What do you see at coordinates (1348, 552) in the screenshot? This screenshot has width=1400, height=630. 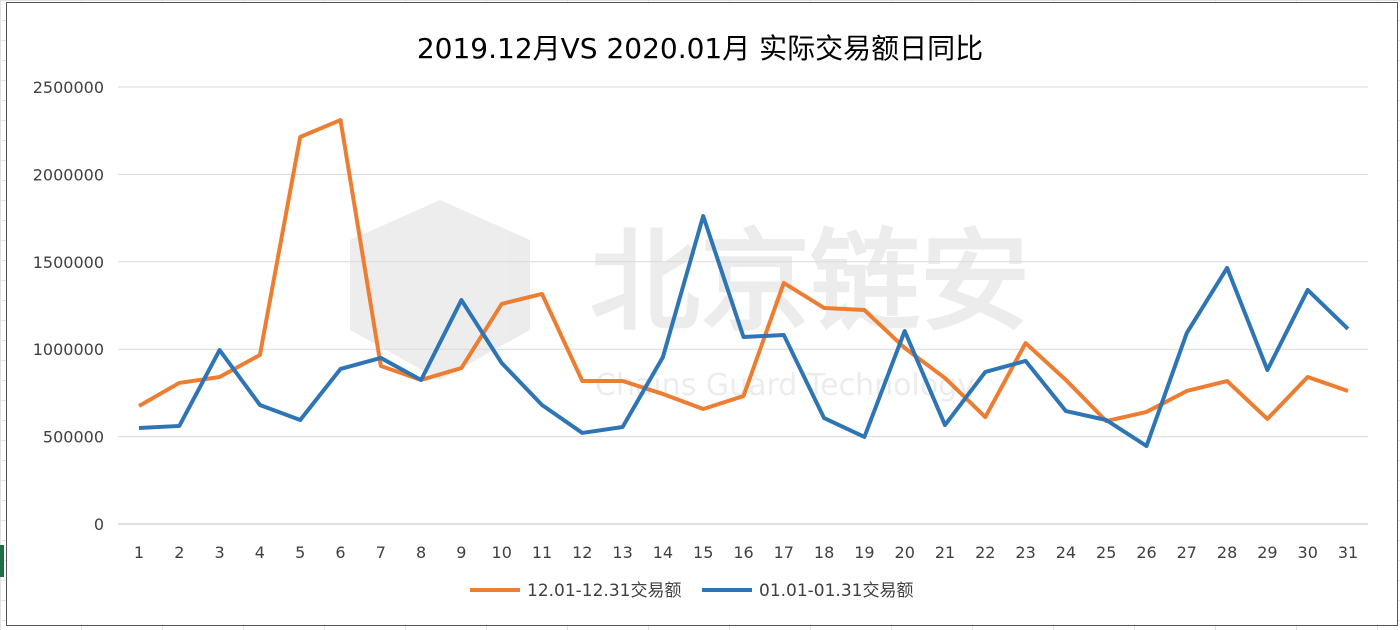 I see `x-tick-label: 31` at bounding box center [1348, 552].